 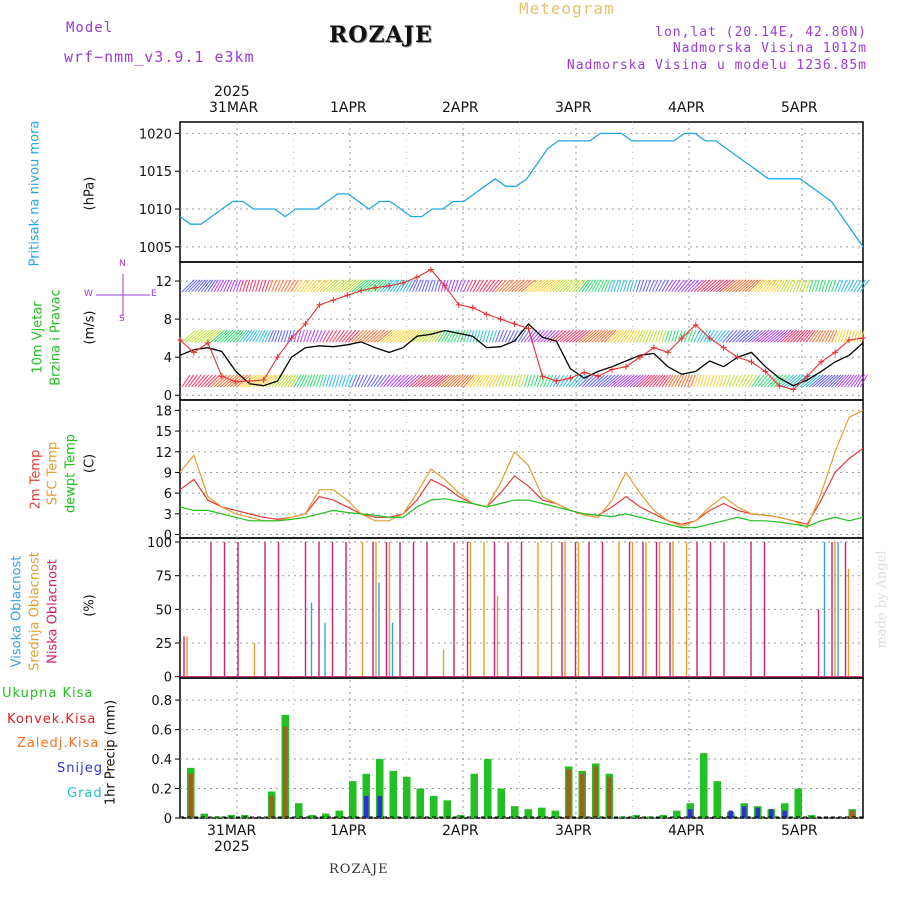 What do you see at coordinates (168, 678) in the screenshot?
I see `cloud-tick-label: 0` at bounding box center [168, 678].